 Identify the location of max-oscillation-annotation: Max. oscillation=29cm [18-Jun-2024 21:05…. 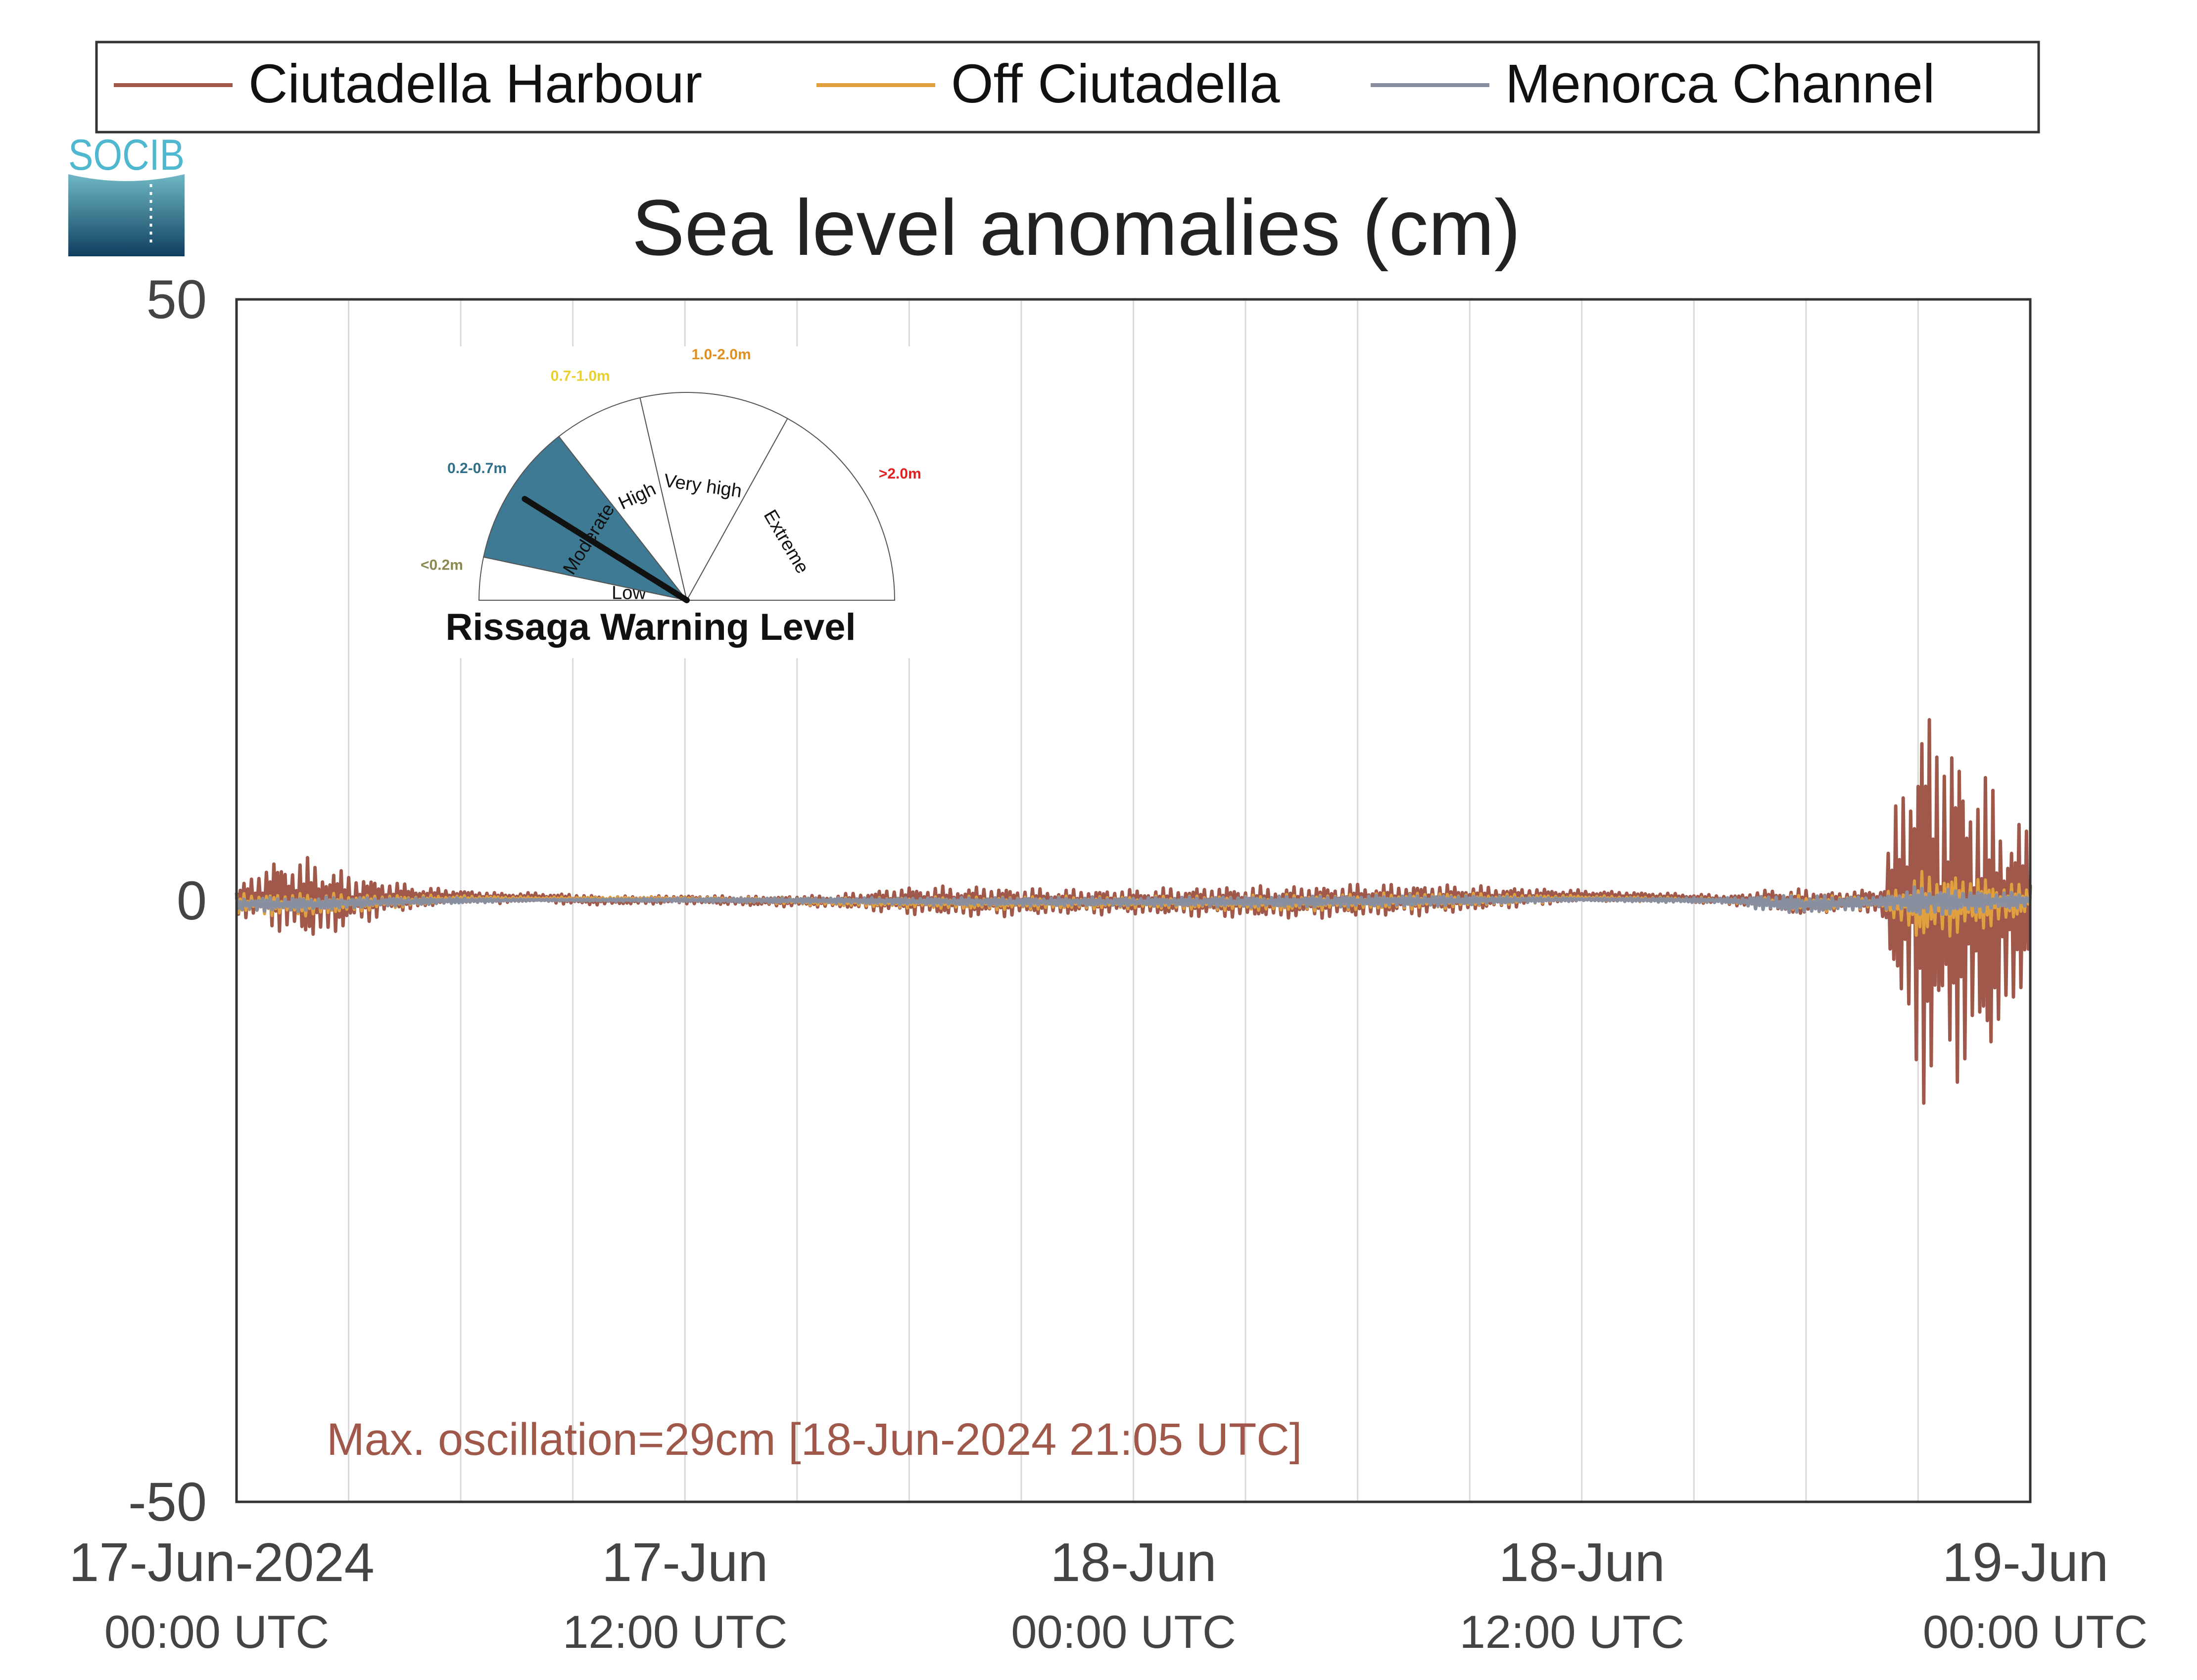
(814, 1440).